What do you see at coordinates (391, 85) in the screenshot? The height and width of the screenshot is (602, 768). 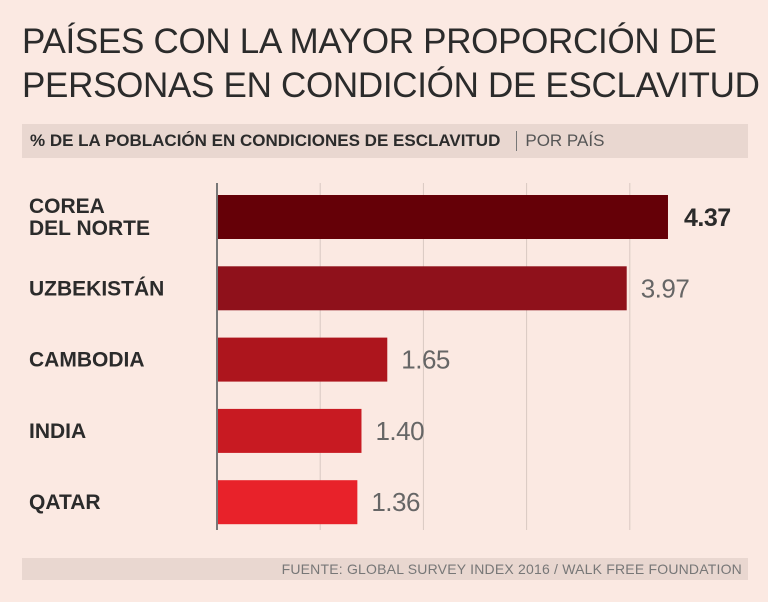 I see `title-line-2: PERSONAS EN CONDICIÓN DE ESCLAVITUD` at bounding box center [391, 85].